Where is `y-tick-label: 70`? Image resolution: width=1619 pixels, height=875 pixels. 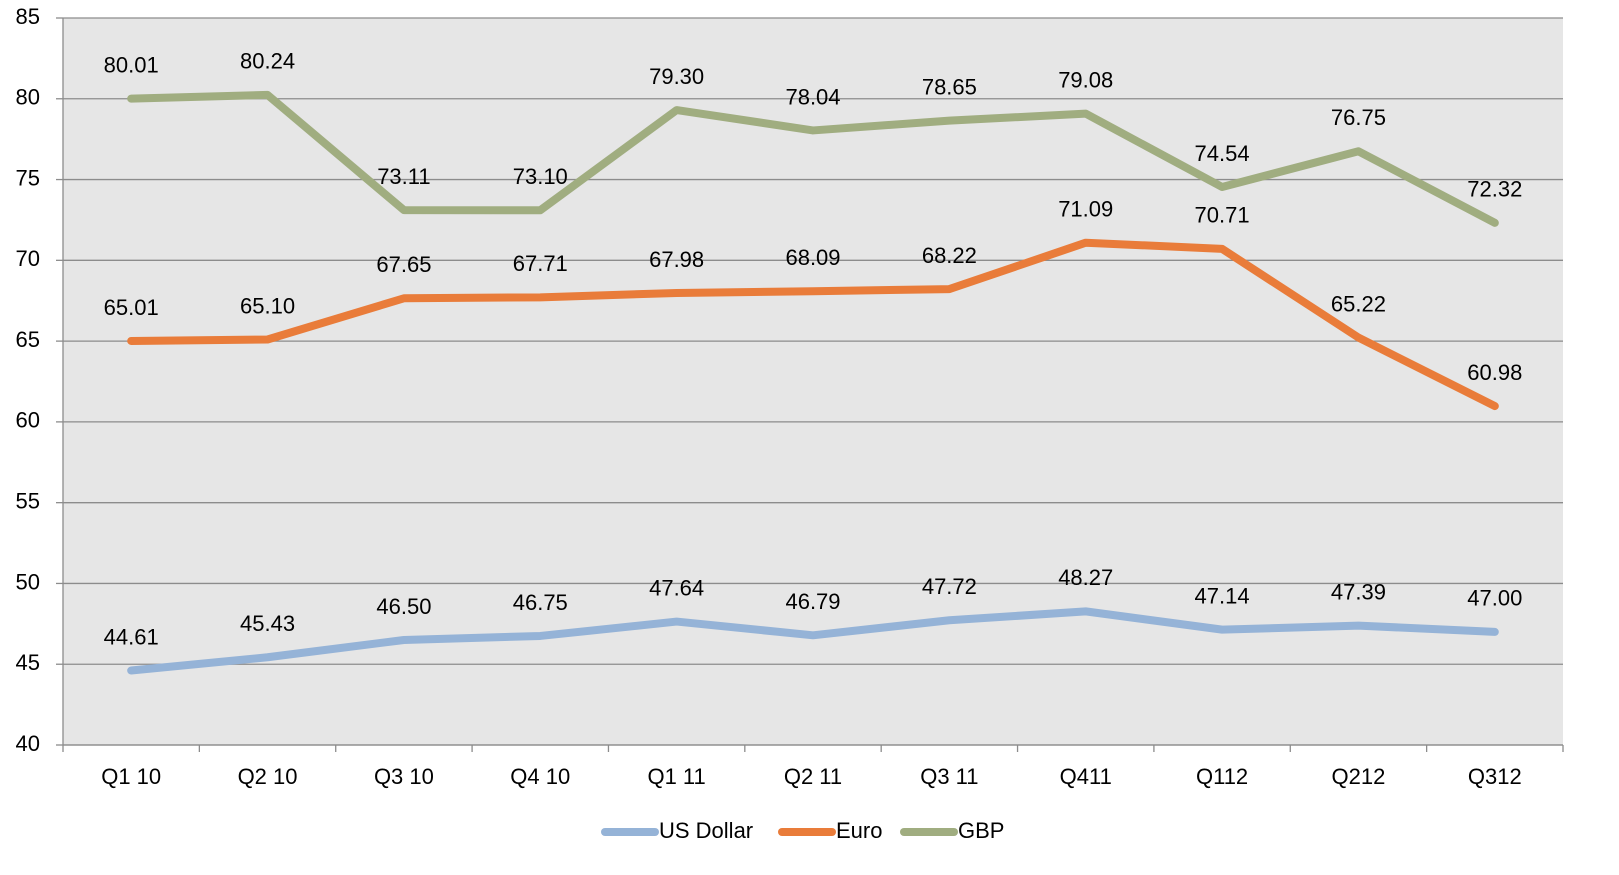 y-tick-label: 70 is located at coordinates (28, 258).